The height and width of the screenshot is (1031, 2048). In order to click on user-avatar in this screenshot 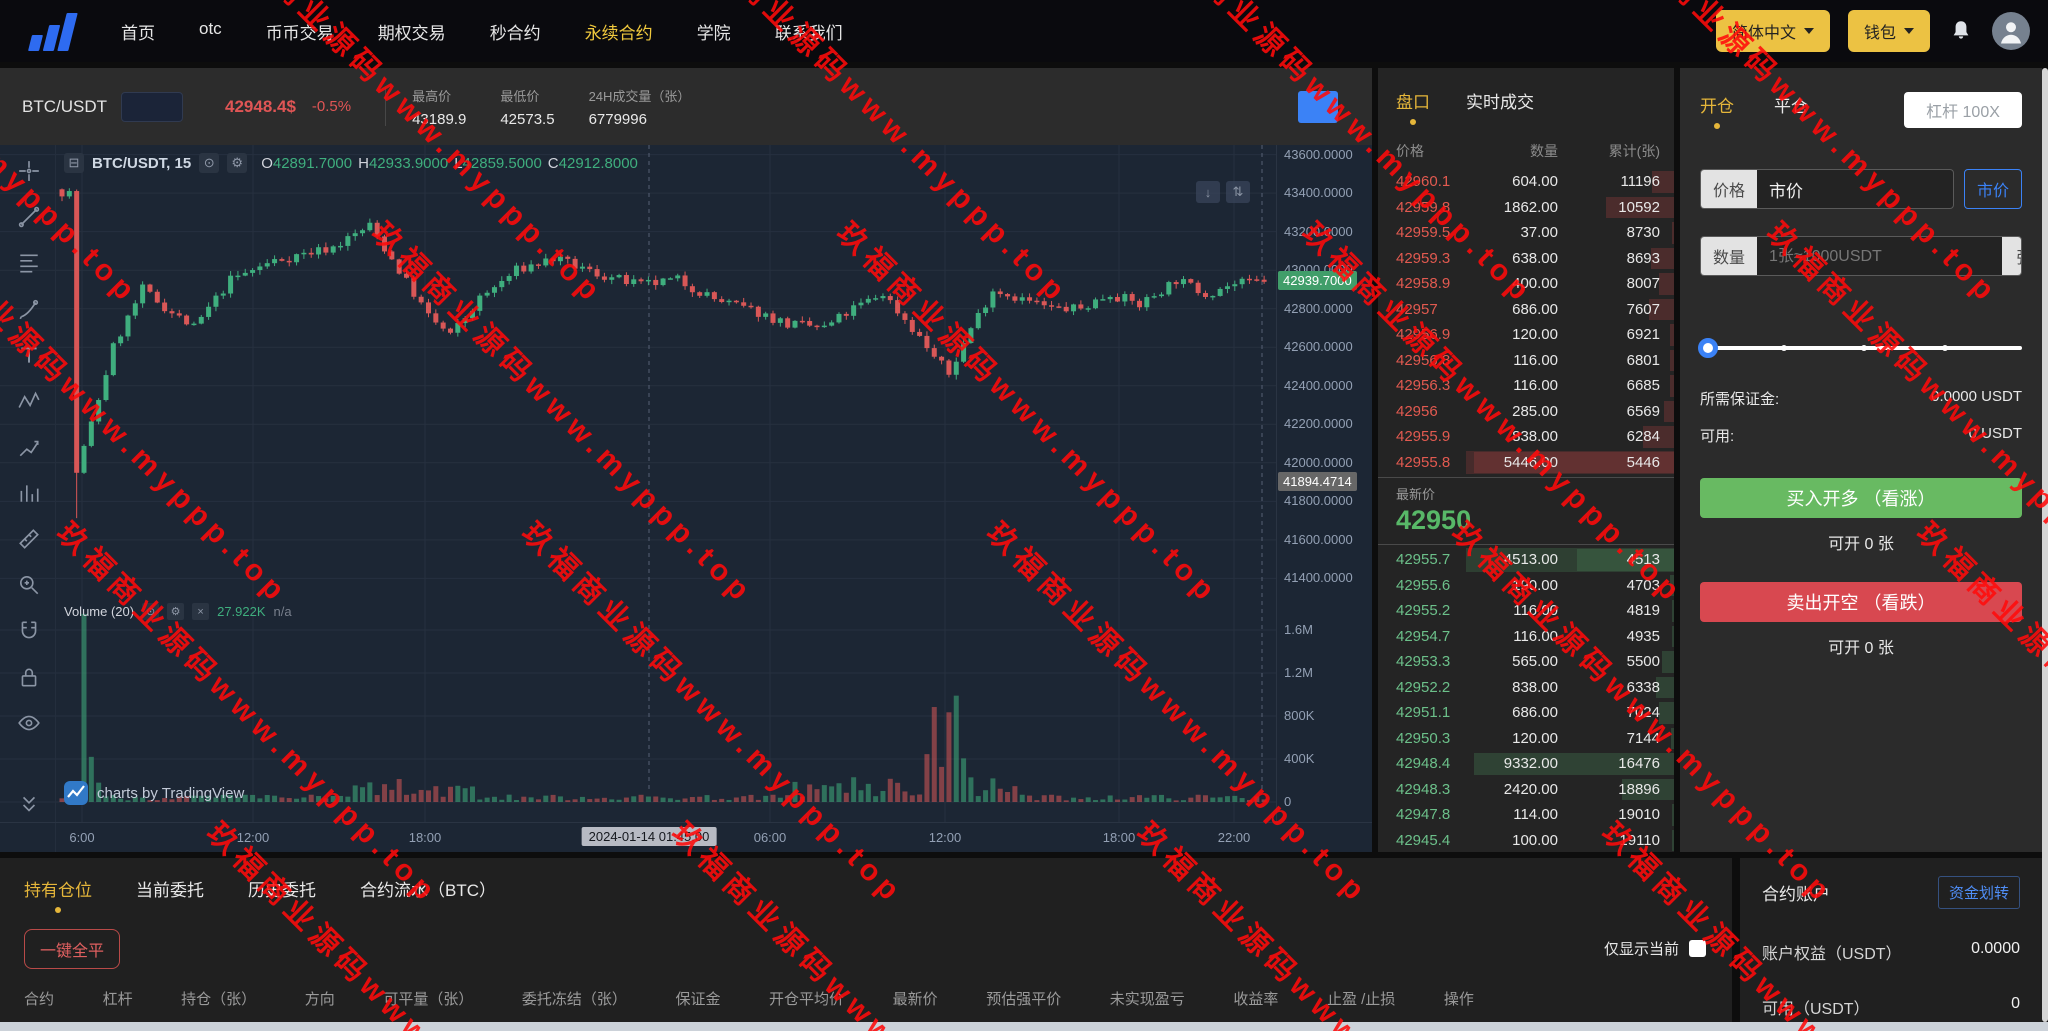, I will do `click(2011, 31)`.